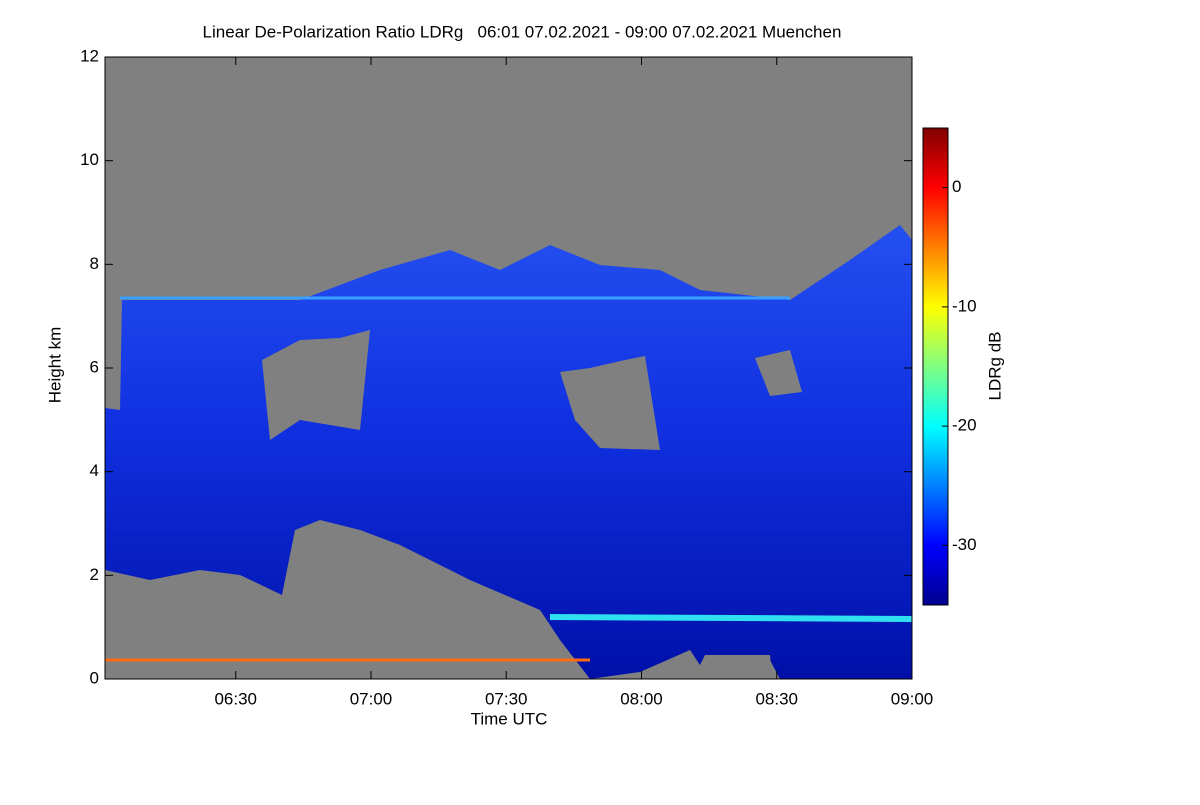 This screenshot has width=1200, height=805. What do you see at coordinates (371, 698) in the screenshot?
I see `x-tick-label: 07:00` at bounding box center [371, 698].